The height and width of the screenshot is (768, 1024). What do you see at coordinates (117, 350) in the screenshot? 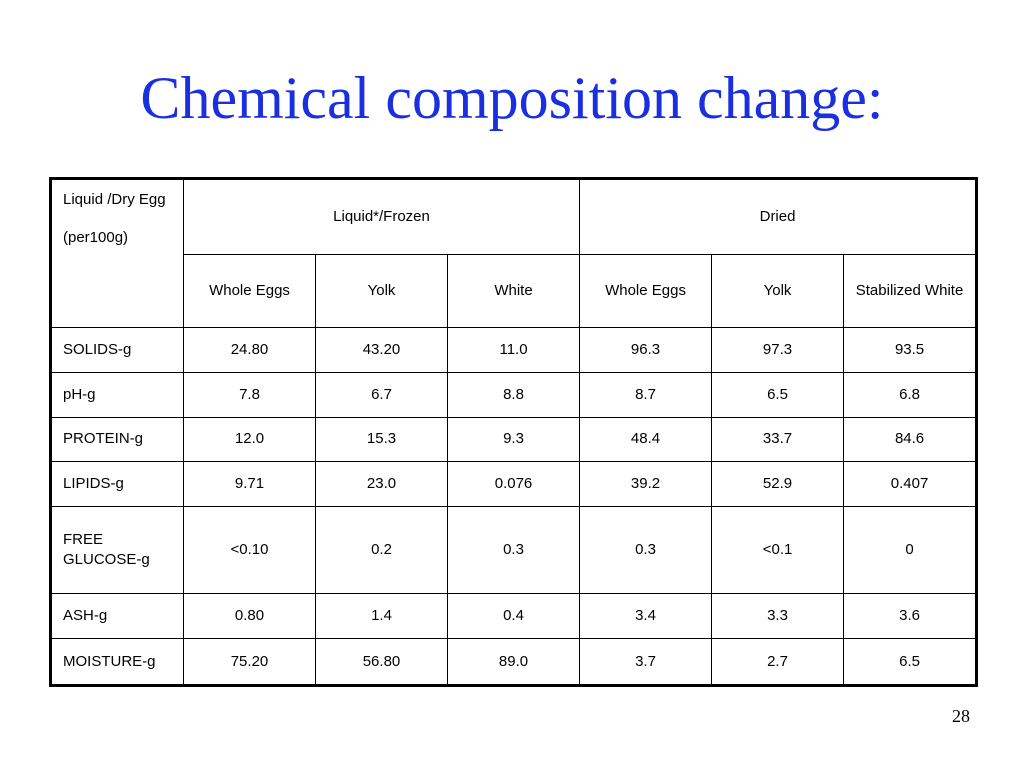
I see `row-label: SOLIDS-g` at bounding box center [117, 350].